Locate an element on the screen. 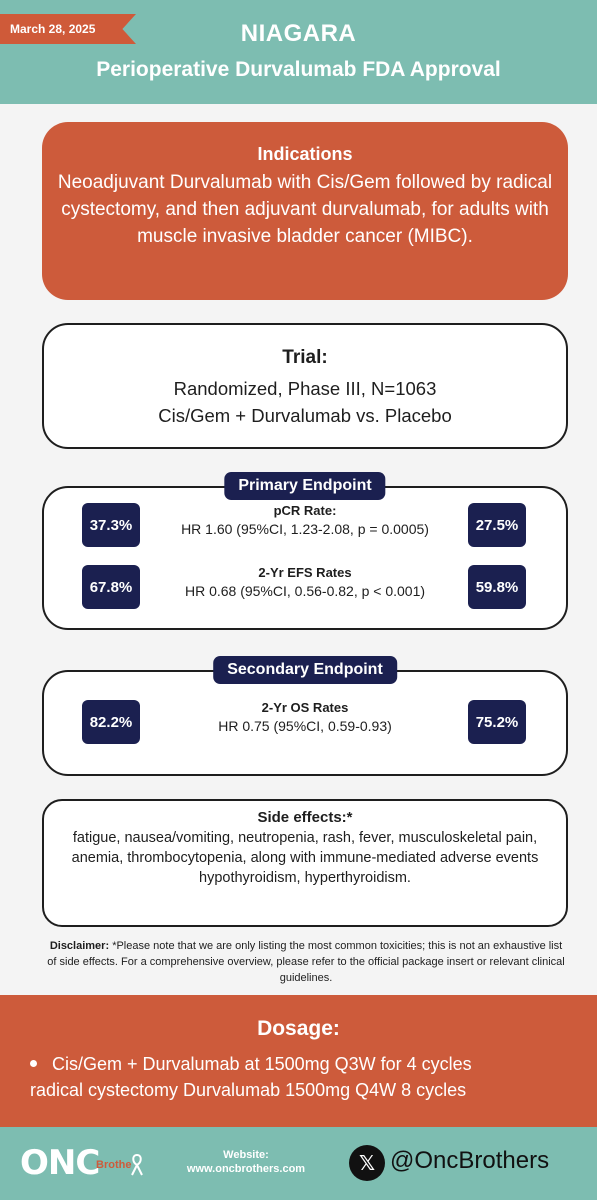 The height and width of the screenshot is (1200, 597). date-text: March 28, 2025 is located at coordinates (53, 29).